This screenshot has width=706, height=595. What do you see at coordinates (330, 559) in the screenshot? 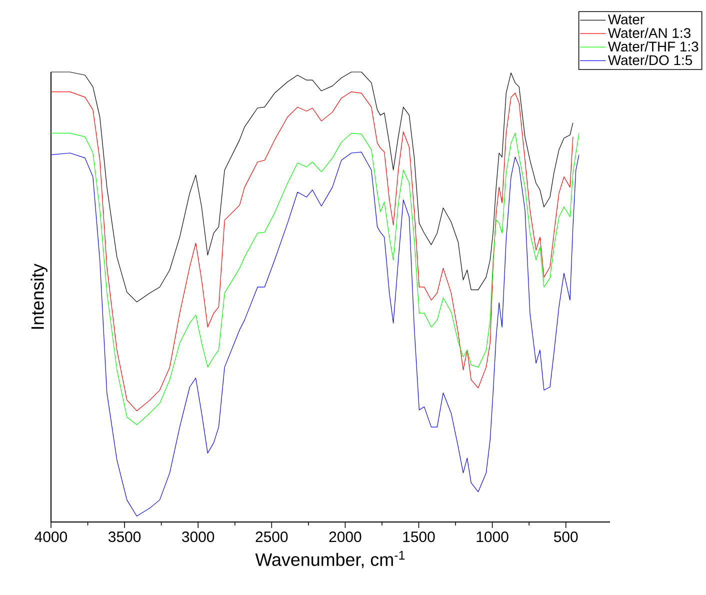
I see `x-axis-title: Wavenumber, cm$^{-1}$` at bounding box center [330, 559].